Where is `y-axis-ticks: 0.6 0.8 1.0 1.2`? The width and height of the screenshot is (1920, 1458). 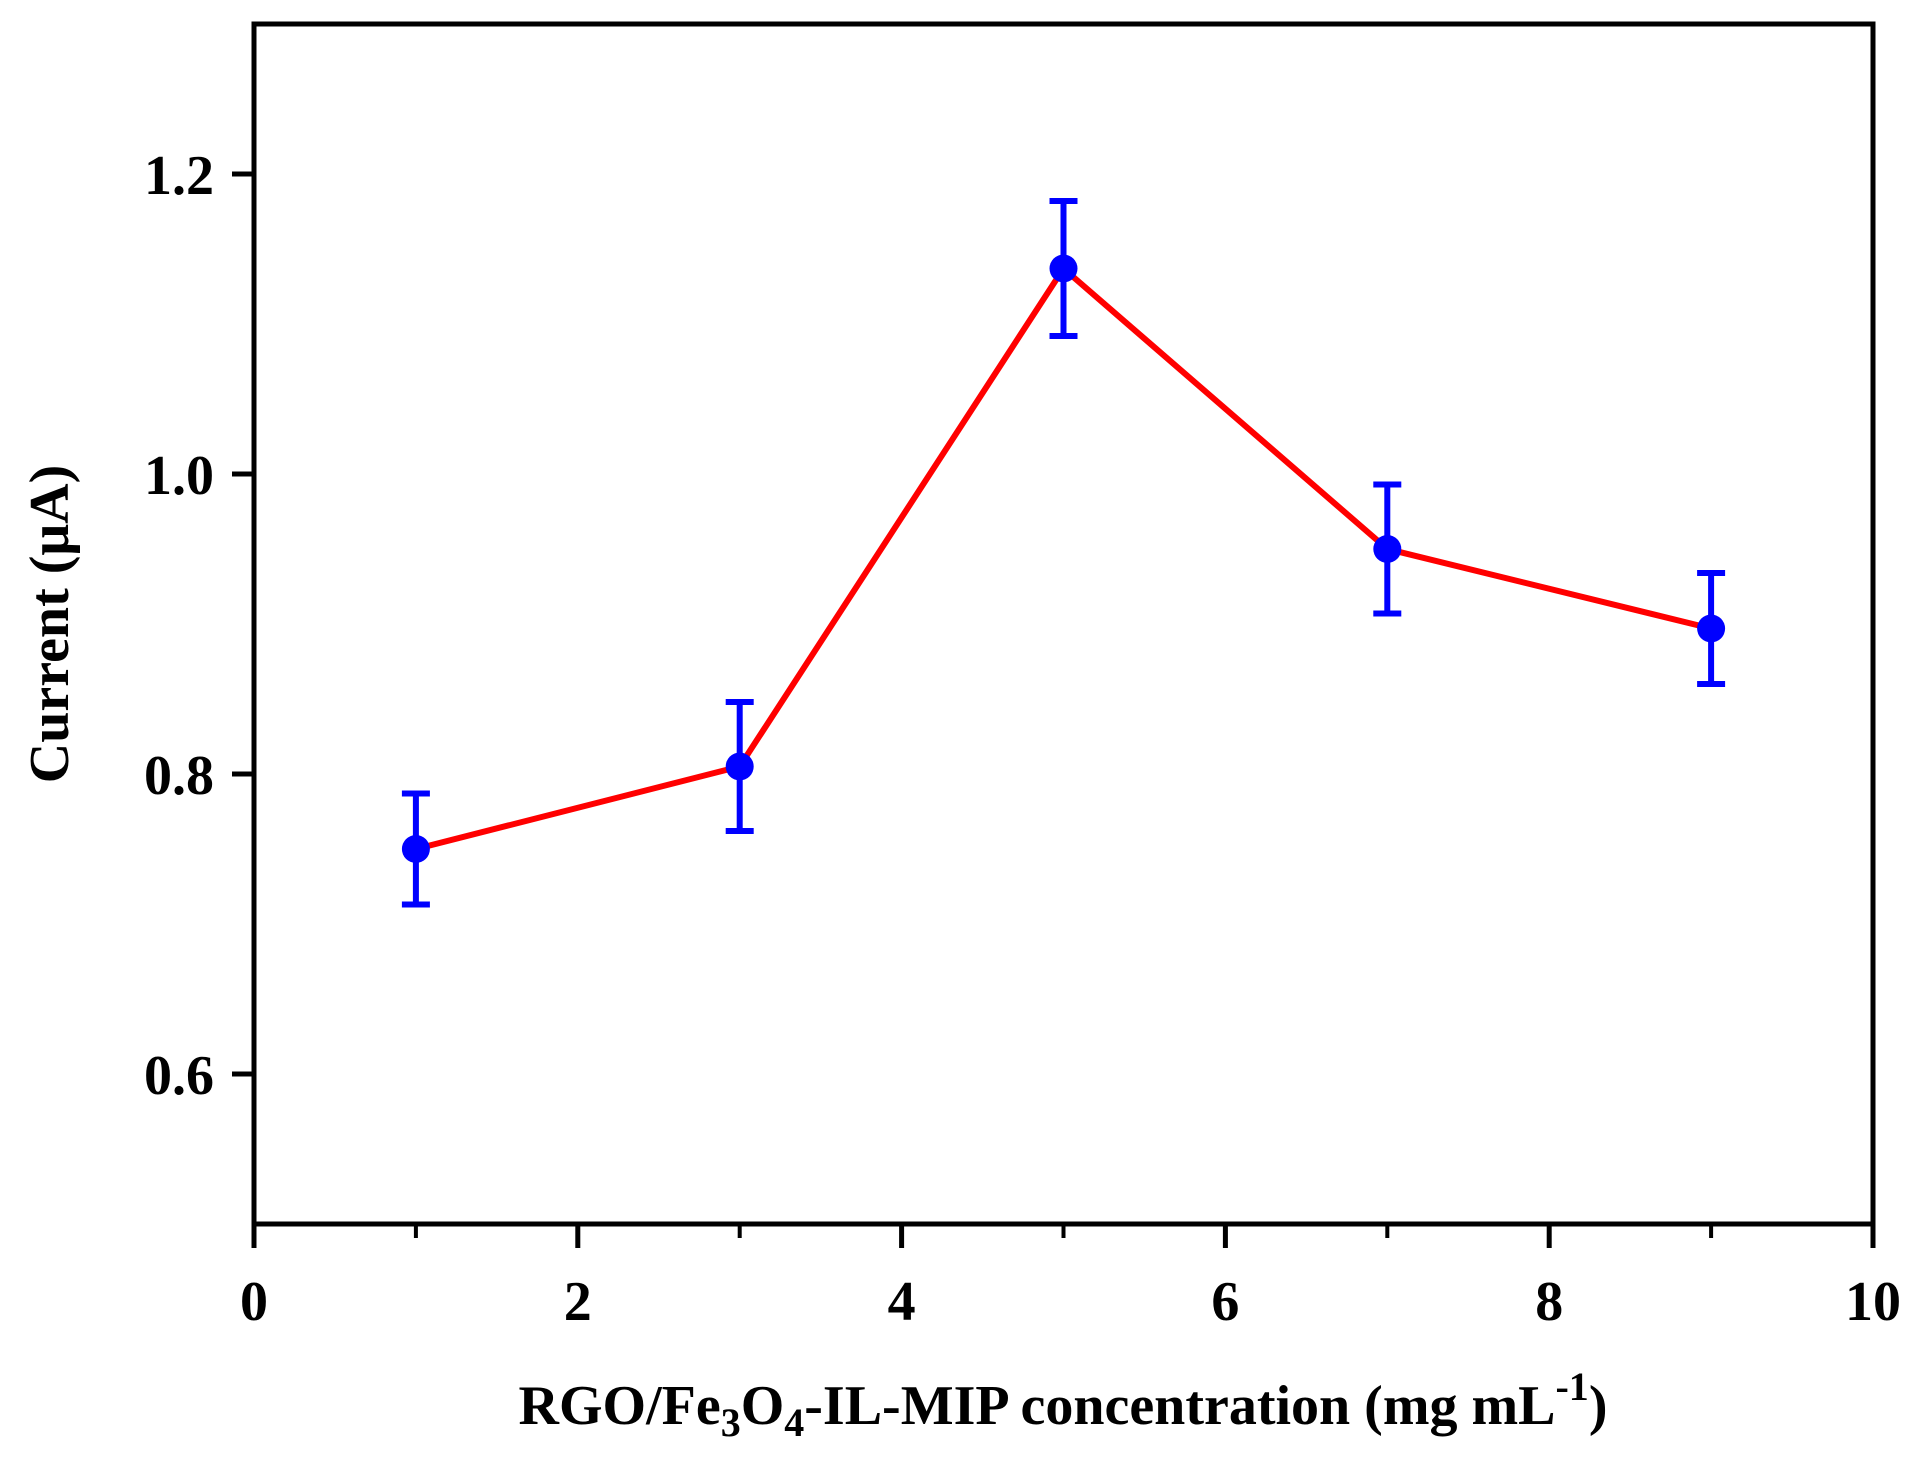
y-axis-ticks: 0.6 0.8 1.0 1.2 is located at coordinates (199, 626).